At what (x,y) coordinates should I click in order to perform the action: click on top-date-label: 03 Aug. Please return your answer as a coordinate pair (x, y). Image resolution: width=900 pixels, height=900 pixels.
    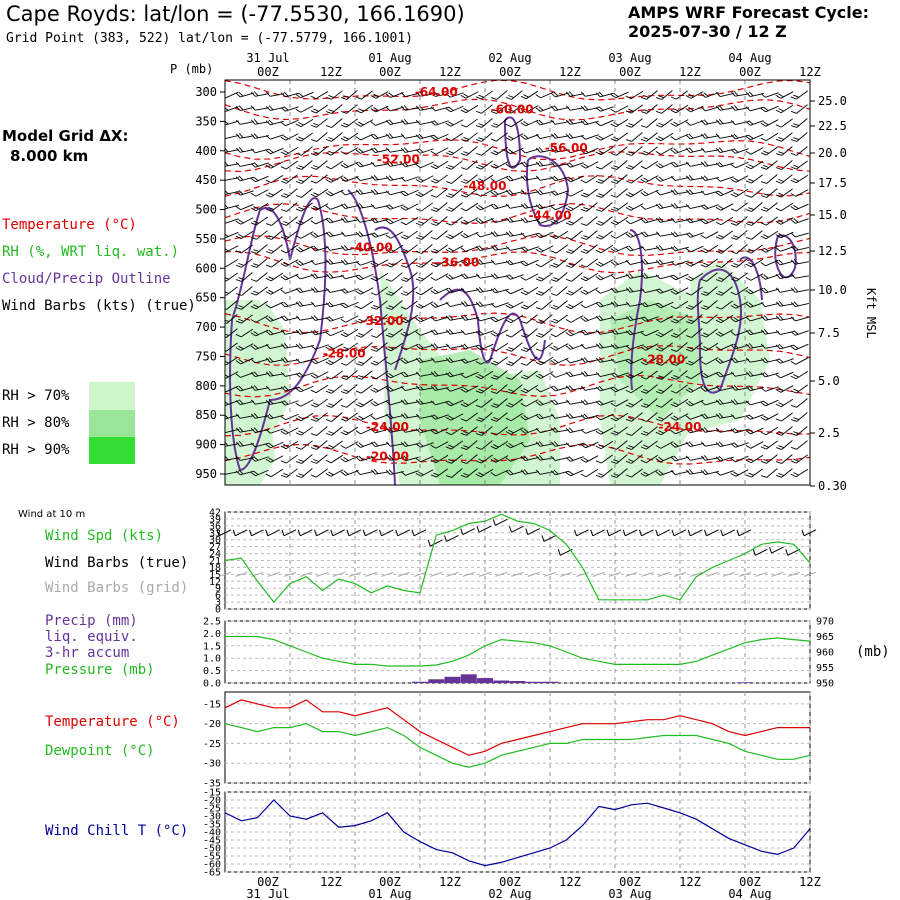
    Looking at the image, I should click on (629, 58).